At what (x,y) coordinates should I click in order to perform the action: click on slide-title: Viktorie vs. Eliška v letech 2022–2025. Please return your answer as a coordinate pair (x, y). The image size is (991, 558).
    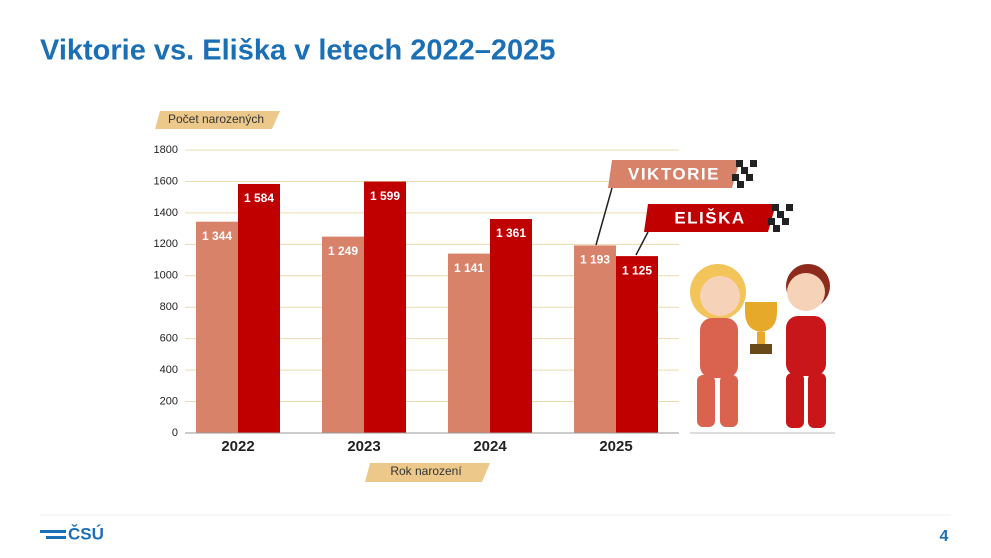
    Looking at the image, I should click on (297, 51).